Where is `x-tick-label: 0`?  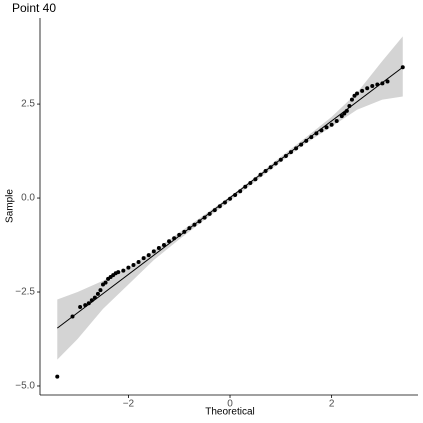
x-tick-label: 0 is located at coordinates (230, 404).